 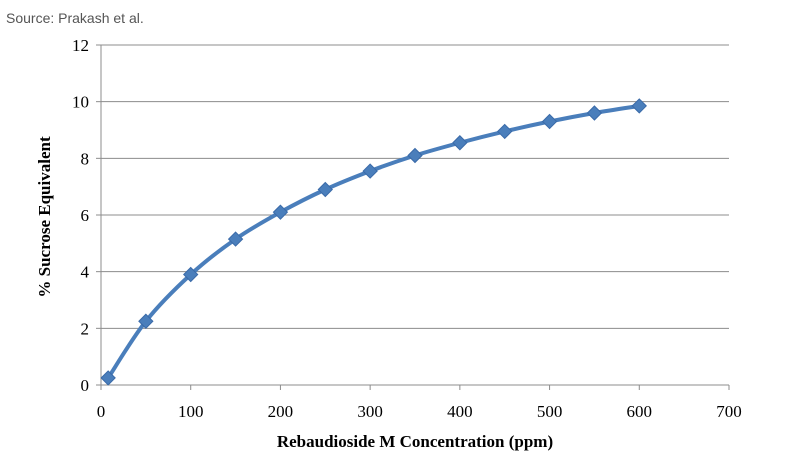 What do you see at coordinates (640, 411) in the screenshot?
I see `x-tick-label: 600` at bounding box center [640, 411].